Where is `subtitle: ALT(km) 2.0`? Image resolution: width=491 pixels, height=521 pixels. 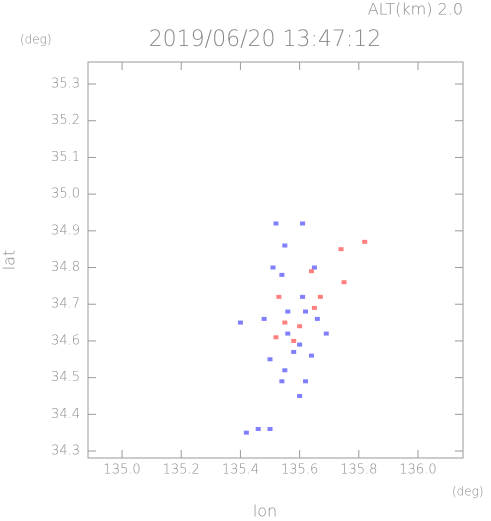
subtitle: ALT(km) 2.0 is located at coordinates (415, 9).